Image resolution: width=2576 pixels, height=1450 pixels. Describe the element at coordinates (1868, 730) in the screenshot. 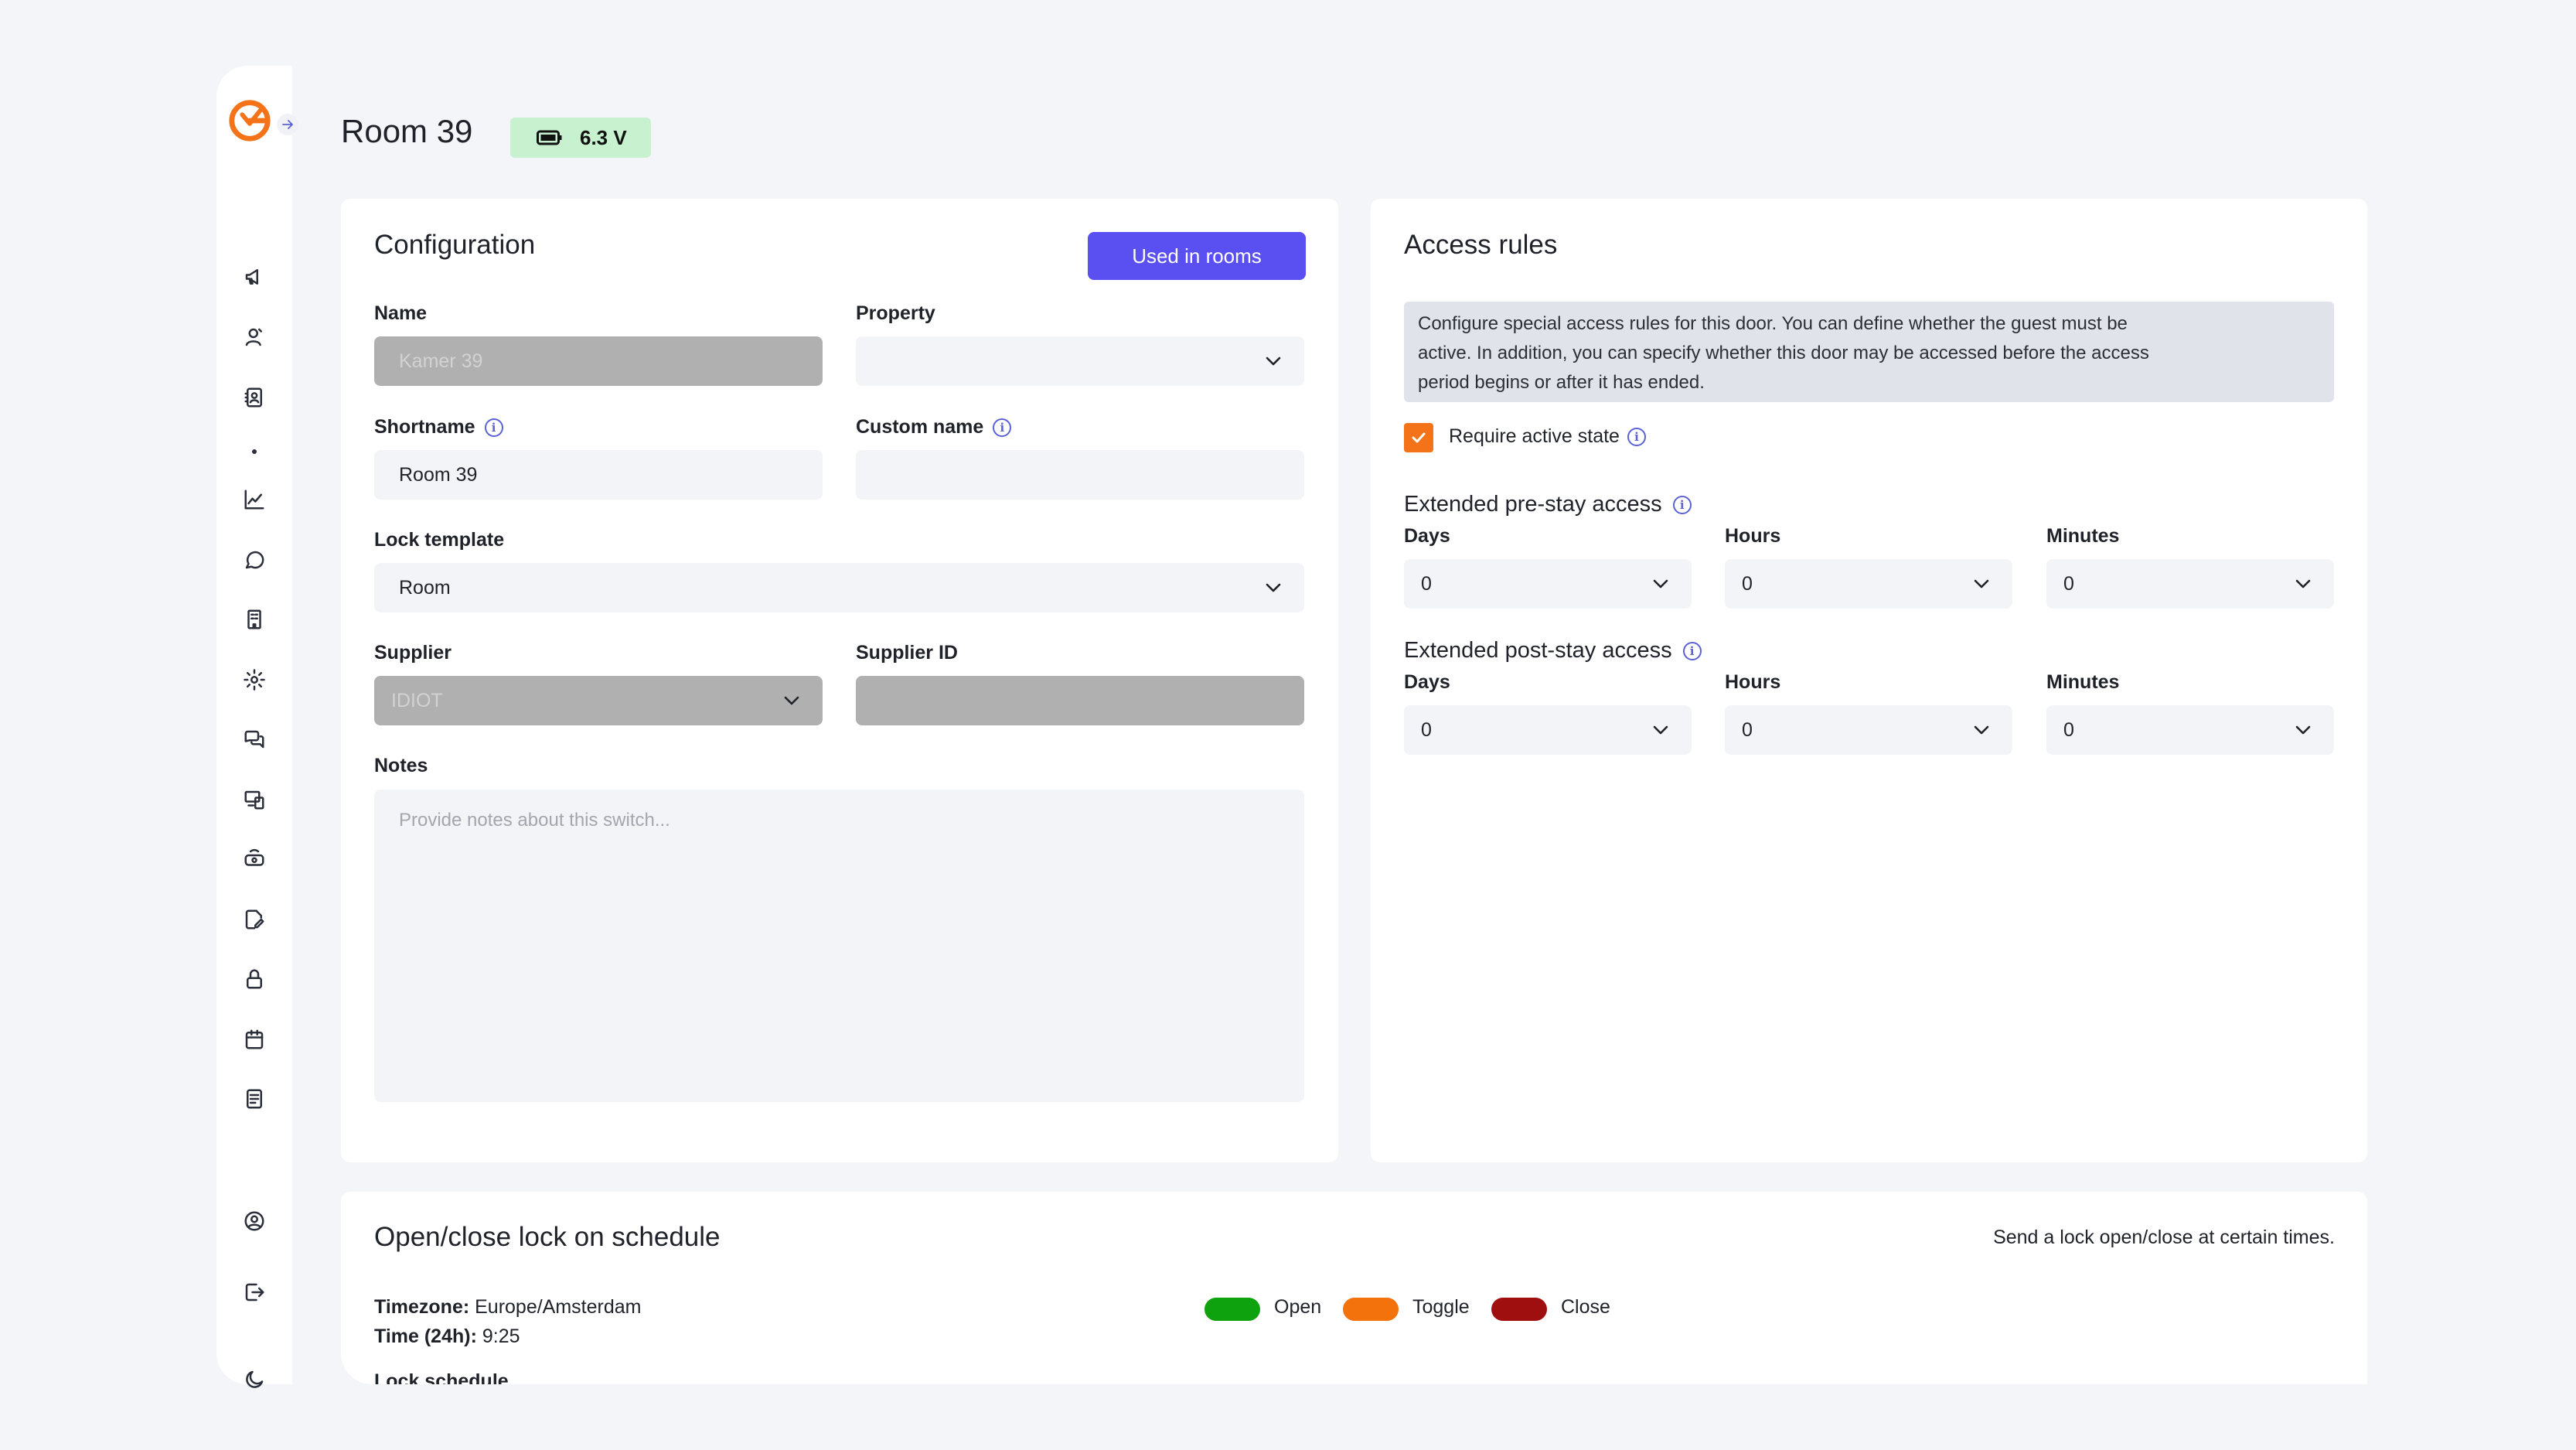

I see `post-stay-hours-select: 0` at that location.